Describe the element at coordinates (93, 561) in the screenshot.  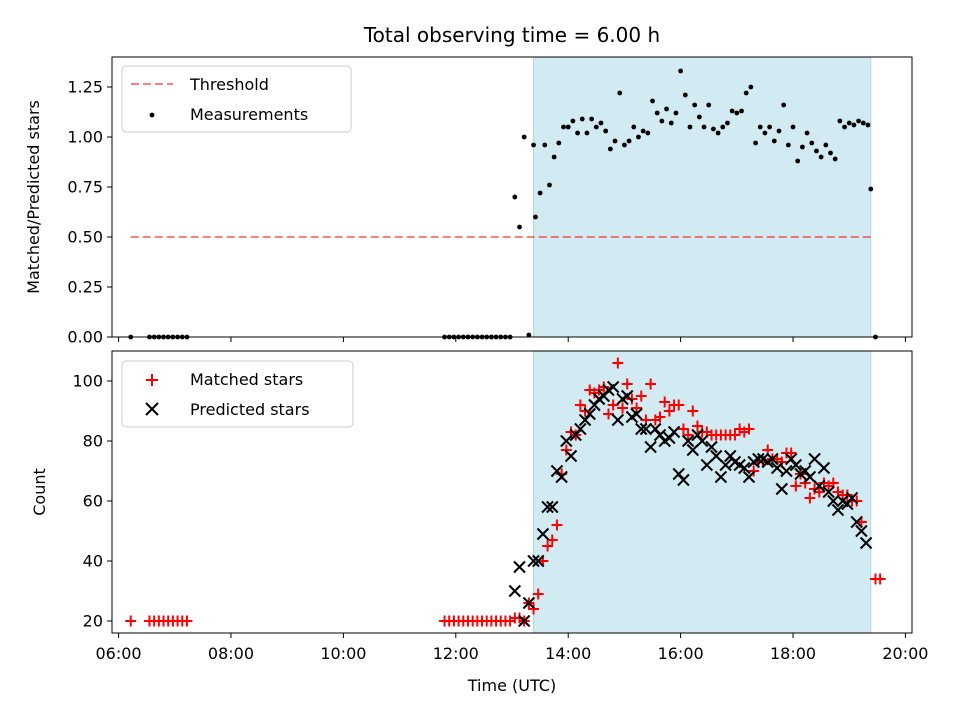
I see `y-tick-label: 40` at that location.